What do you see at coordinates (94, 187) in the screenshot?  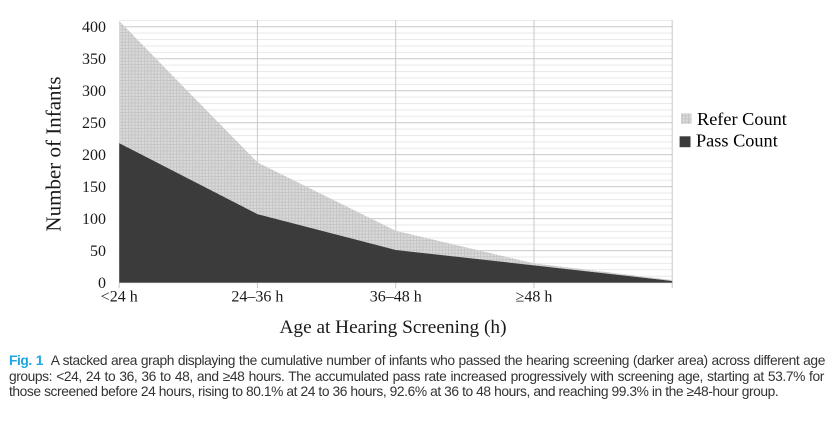 I see `svg-text: 150` at bounding box center [94, 187].